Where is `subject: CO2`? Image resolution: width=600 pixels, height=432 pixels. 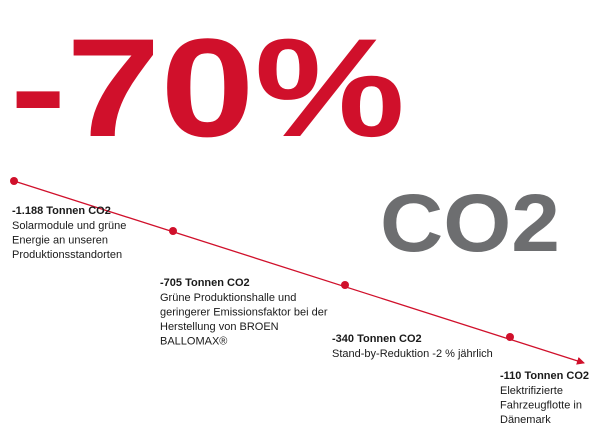
subject: CO2 is located at coordinates (470, 223).